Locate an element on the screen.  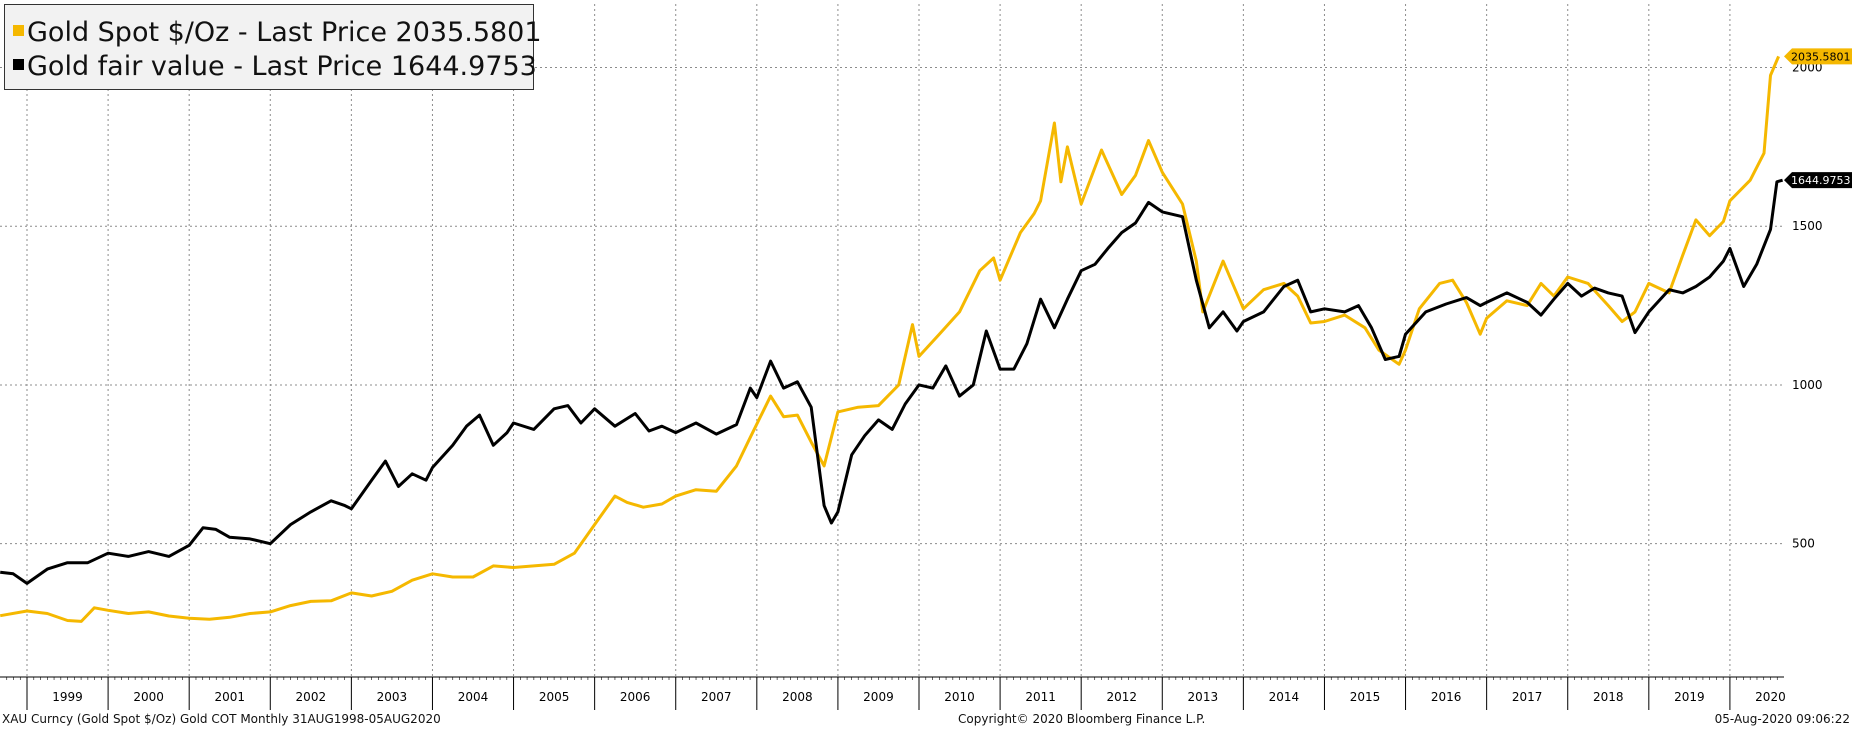
footer-copyright: Copyright© 2020 Bloomberg Finance L.P. is located at coordinates (1082, 719).